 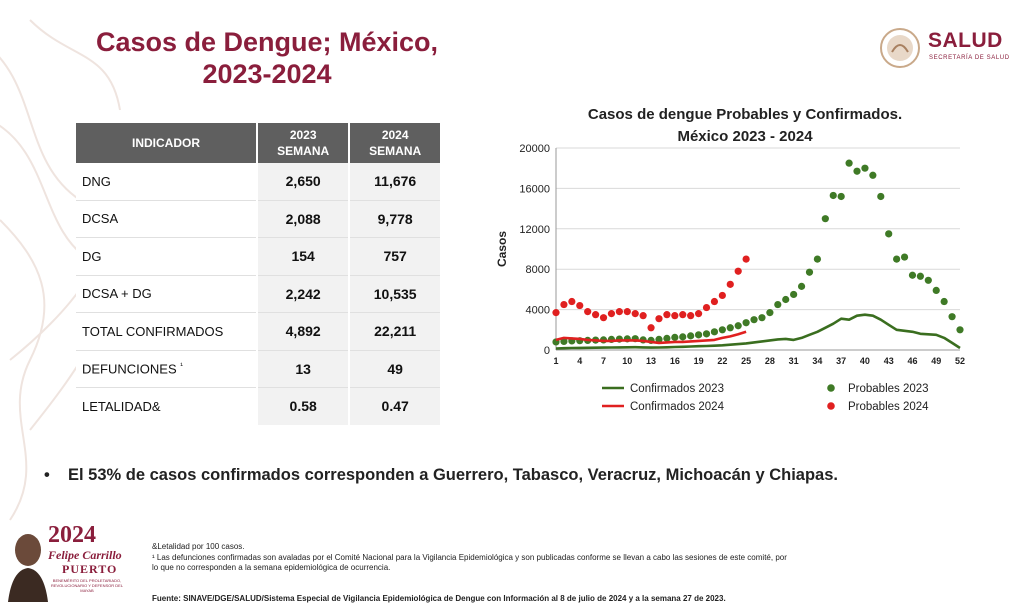 I want to click on salud-logo-text: SALUD, so click(x=965, y=40).